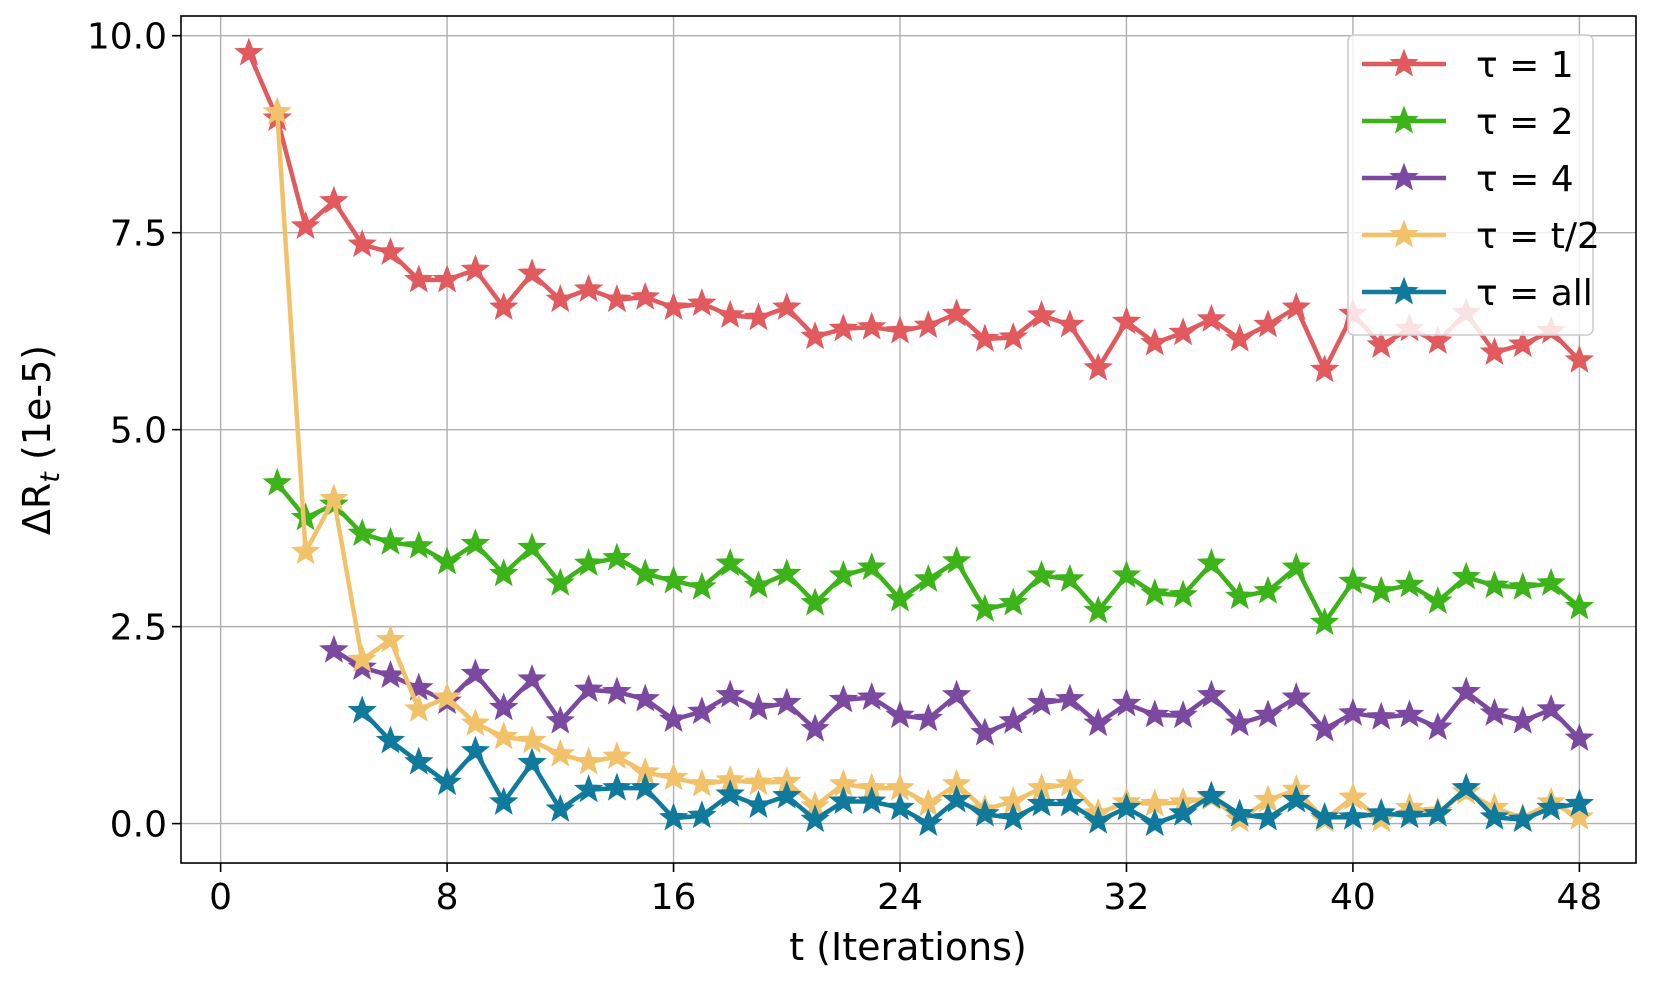  Describe the element at coordinates (908, 947) in the screenshot. I see `x-axis-label: t (Iterations)` at that location.